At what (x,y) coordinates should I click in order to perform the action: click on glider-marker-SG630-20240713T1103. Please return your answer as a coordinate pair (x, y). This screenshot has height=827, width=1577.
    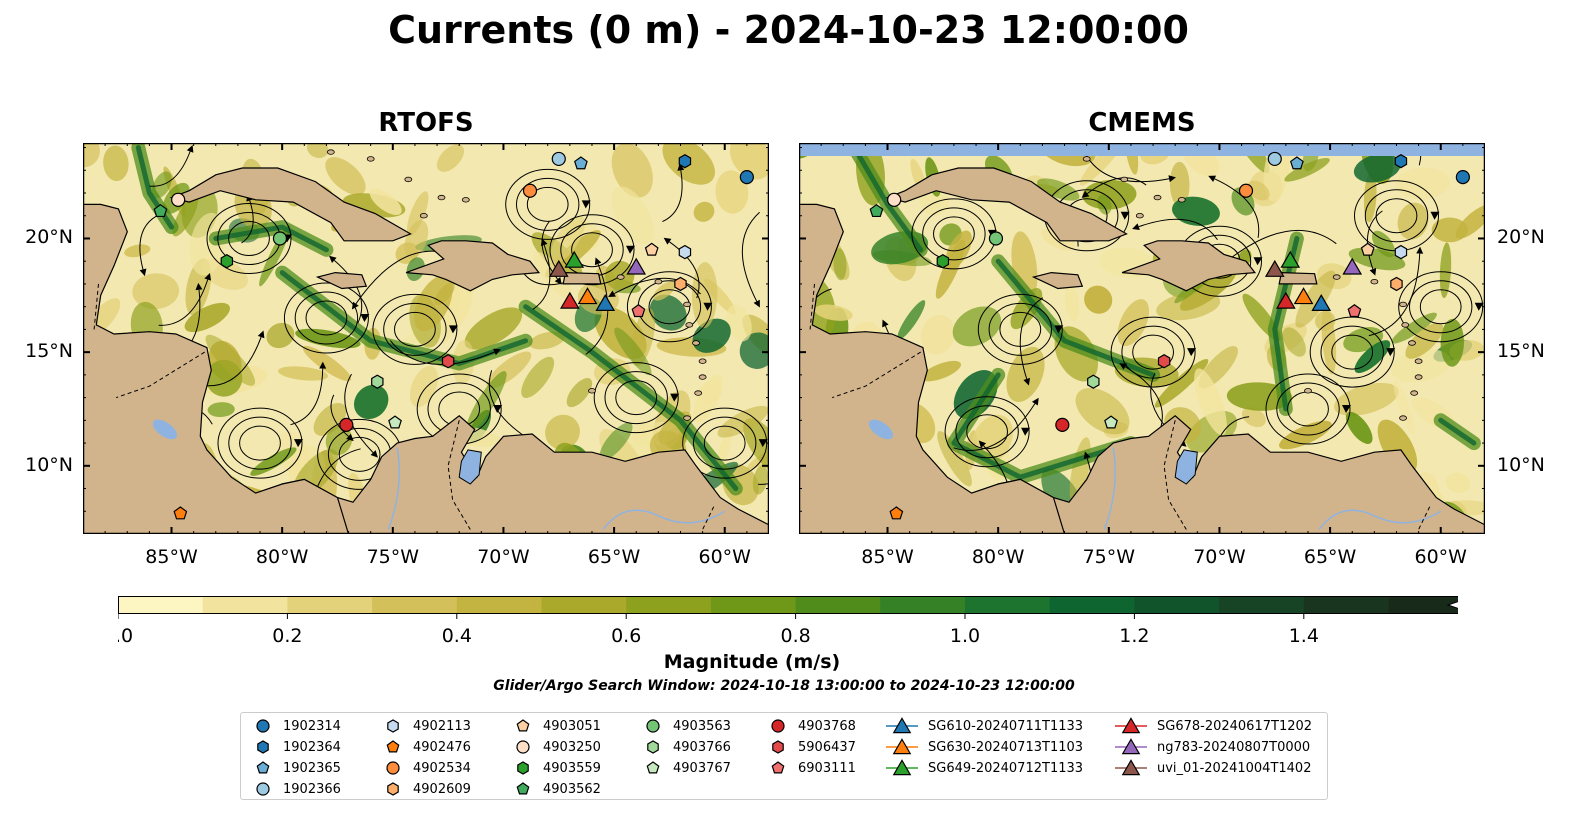
    Looking at the image, I should click on (587, 296).